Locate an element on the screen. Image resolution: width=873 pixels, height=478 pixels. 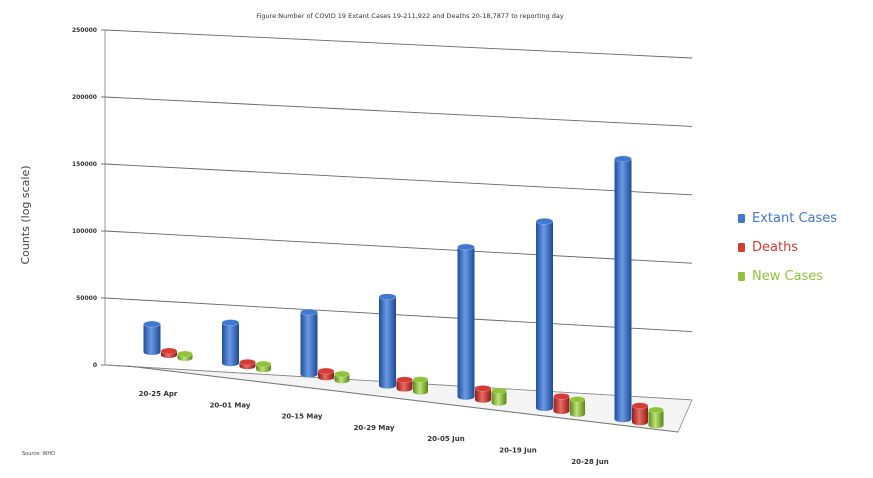
y-tick-label: 150000 is located at coordinates (84, 164).